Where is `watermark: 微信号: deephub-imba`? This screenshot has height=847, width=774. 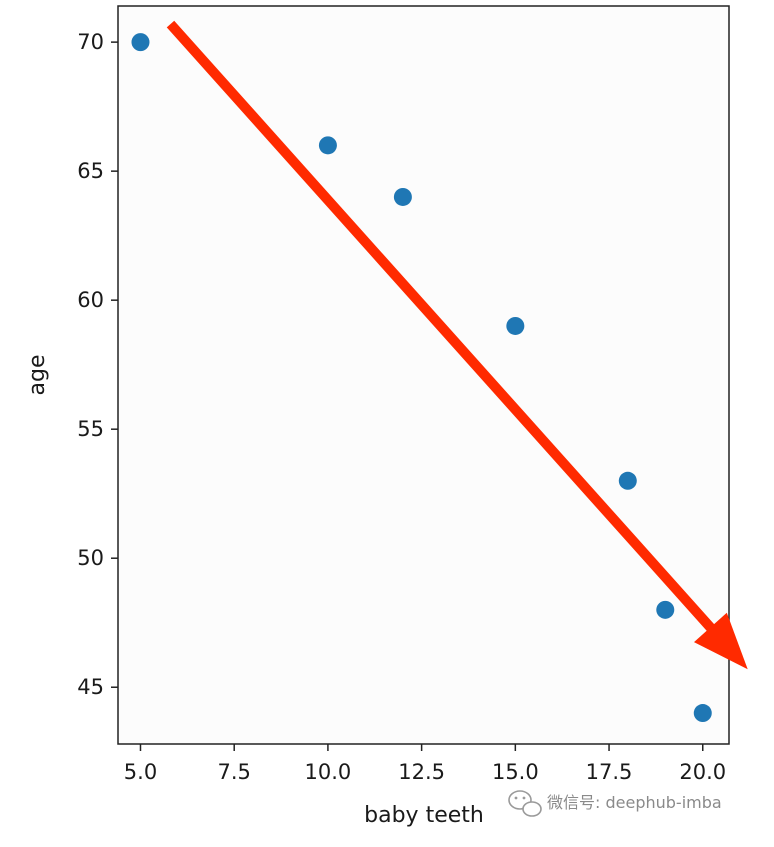
watermark: 微信号: deephub-imba is located at coordinates (615, 803).